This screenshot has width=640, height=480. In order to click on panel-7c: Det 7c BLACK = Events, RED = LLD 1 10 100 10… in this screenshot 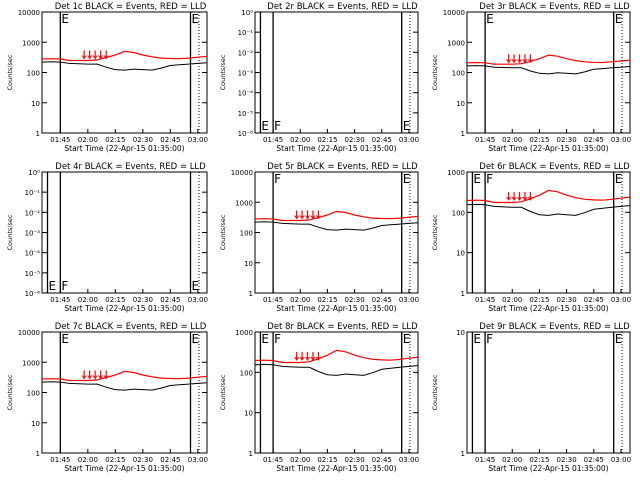, I will do `click(107, 397)`.